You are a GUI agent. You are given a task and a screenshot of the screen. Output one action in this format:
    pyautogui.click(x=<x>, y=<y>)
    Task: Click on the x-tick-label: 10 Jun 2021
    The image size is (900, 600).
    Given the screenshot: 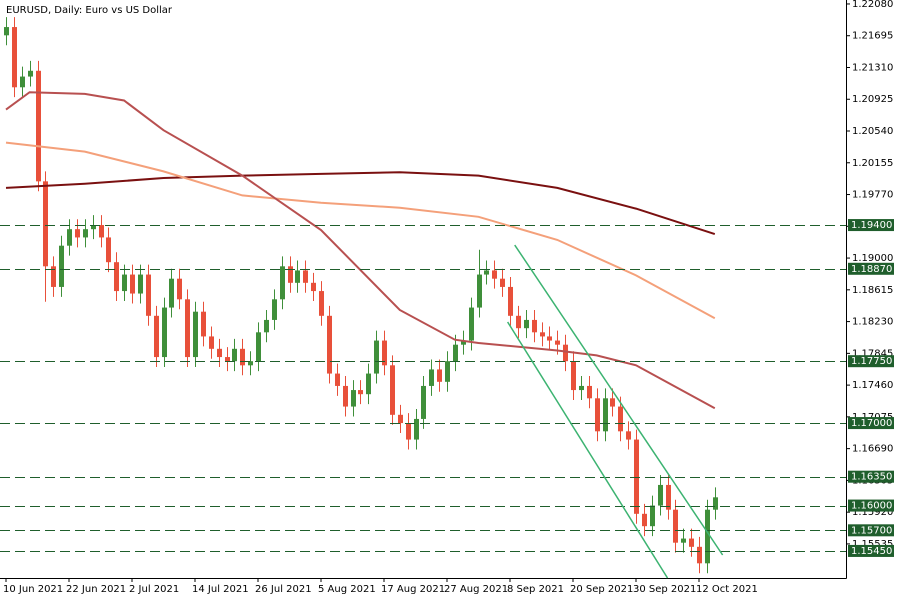 What is the action you would take?
    pyautogui.click(x=33, y=589)
    